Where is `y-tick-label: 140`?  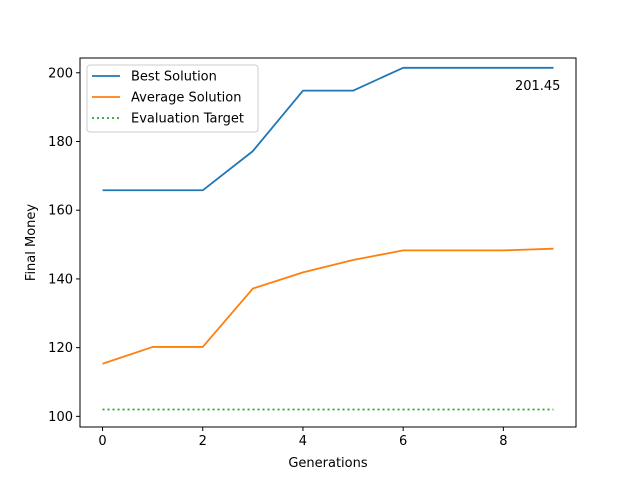 y-tick-label: 140 is located at coordinates (60, 279).